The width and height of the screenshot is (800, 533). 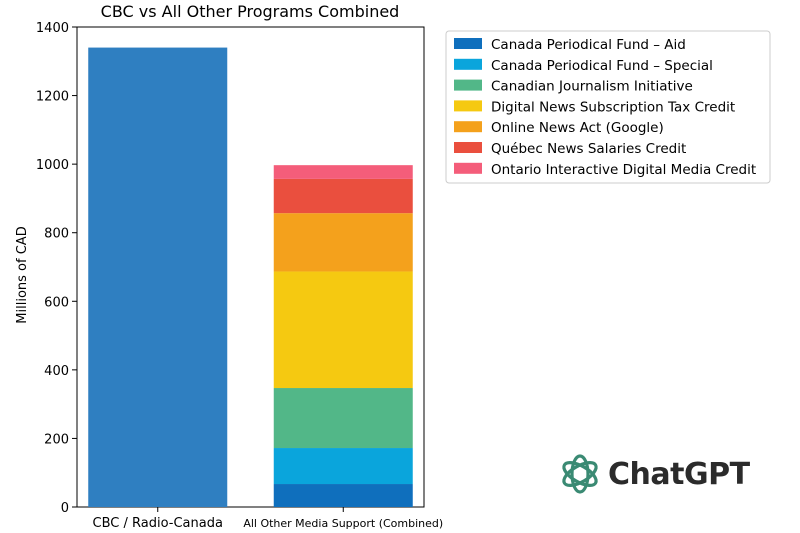 What do you see at coordinates (580, 474) in the screenshot?
I see `openai-knot-icon` at bounding box center [580, 474].